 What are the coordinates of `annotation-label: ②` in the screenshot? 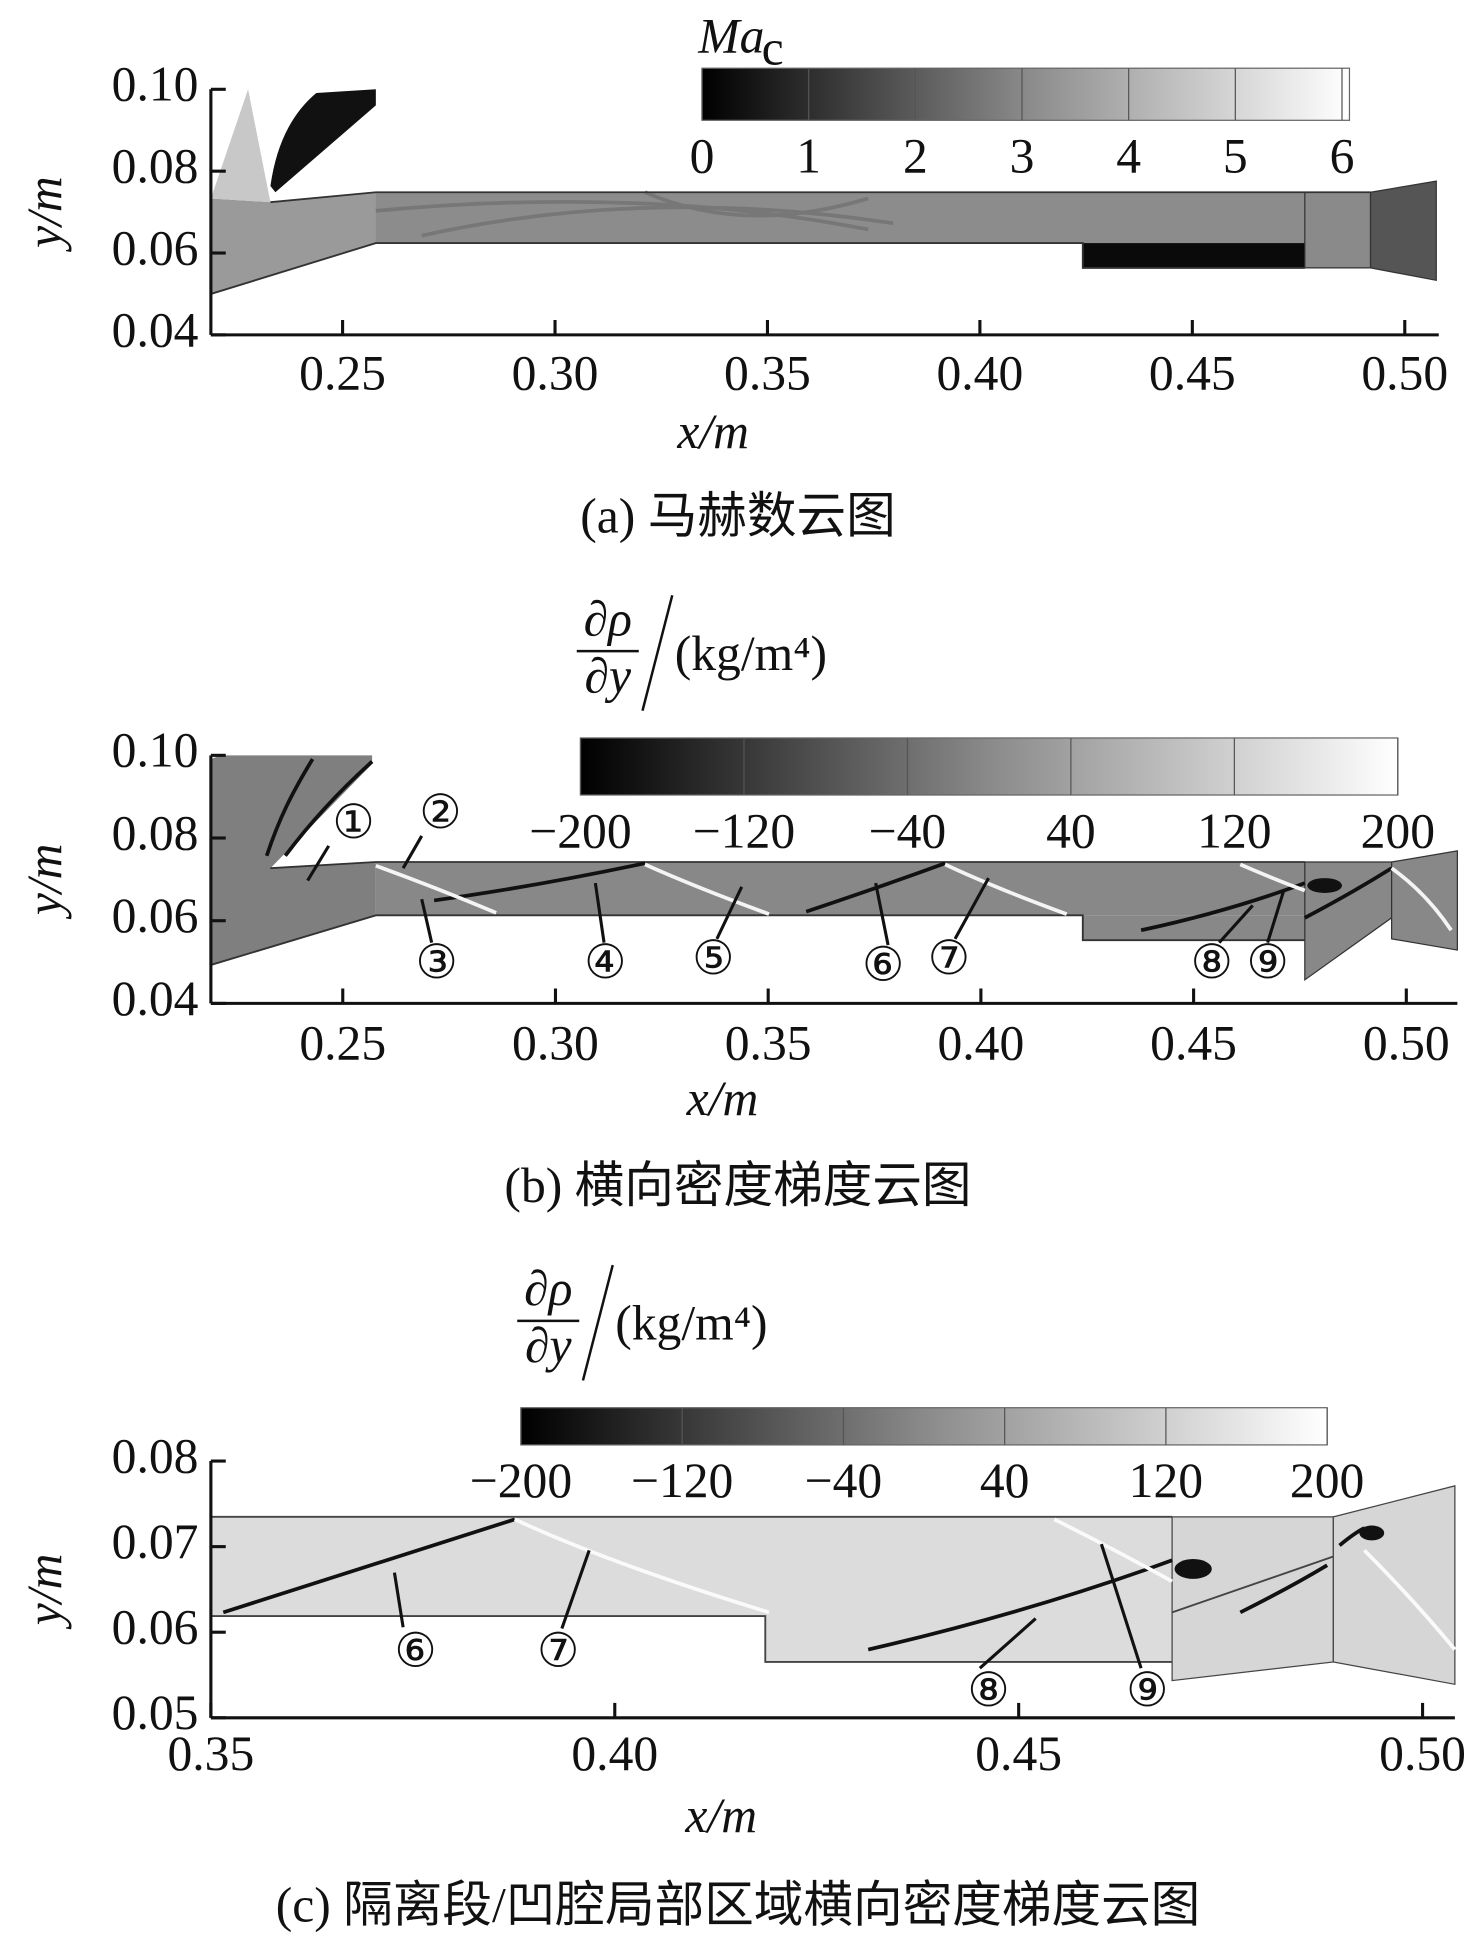 It's located at (440, 812).